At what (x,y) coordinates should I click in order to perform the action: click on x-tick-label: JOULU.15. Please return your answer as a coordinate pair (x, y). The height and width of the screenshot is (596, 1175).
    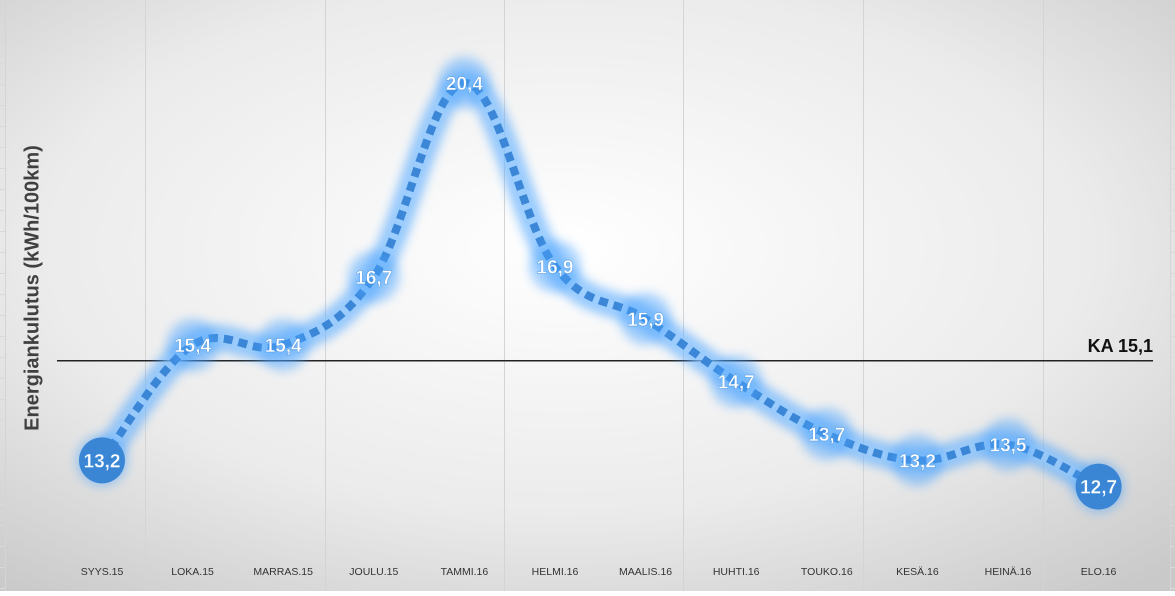
    Looking at the image, I should click on (373, 572).